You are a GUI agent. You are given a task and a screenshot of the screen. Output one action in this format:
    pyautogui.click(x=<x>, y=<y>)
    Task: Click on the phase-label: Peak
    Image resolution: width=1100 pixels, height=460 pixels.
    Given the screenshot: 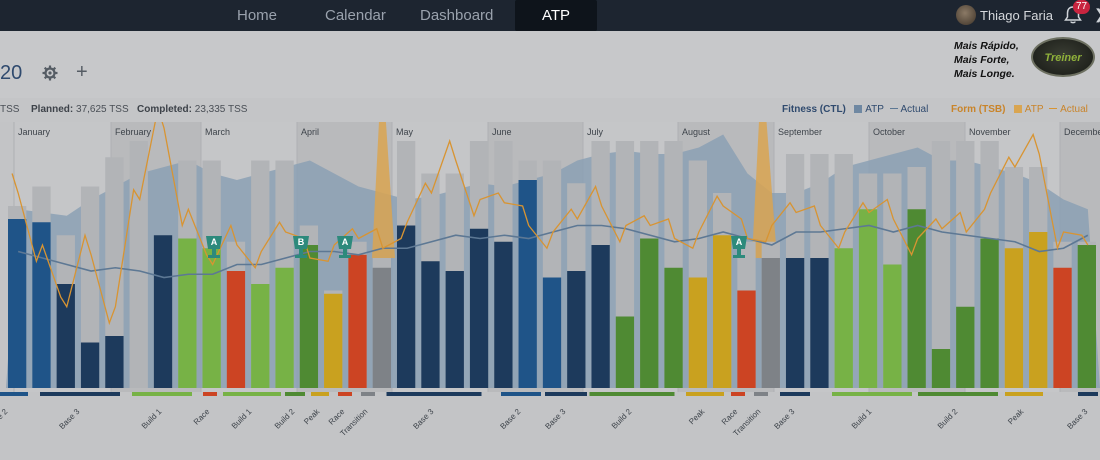 What is the action you would take?
    pyautogui.click(x=312, y=416)
    